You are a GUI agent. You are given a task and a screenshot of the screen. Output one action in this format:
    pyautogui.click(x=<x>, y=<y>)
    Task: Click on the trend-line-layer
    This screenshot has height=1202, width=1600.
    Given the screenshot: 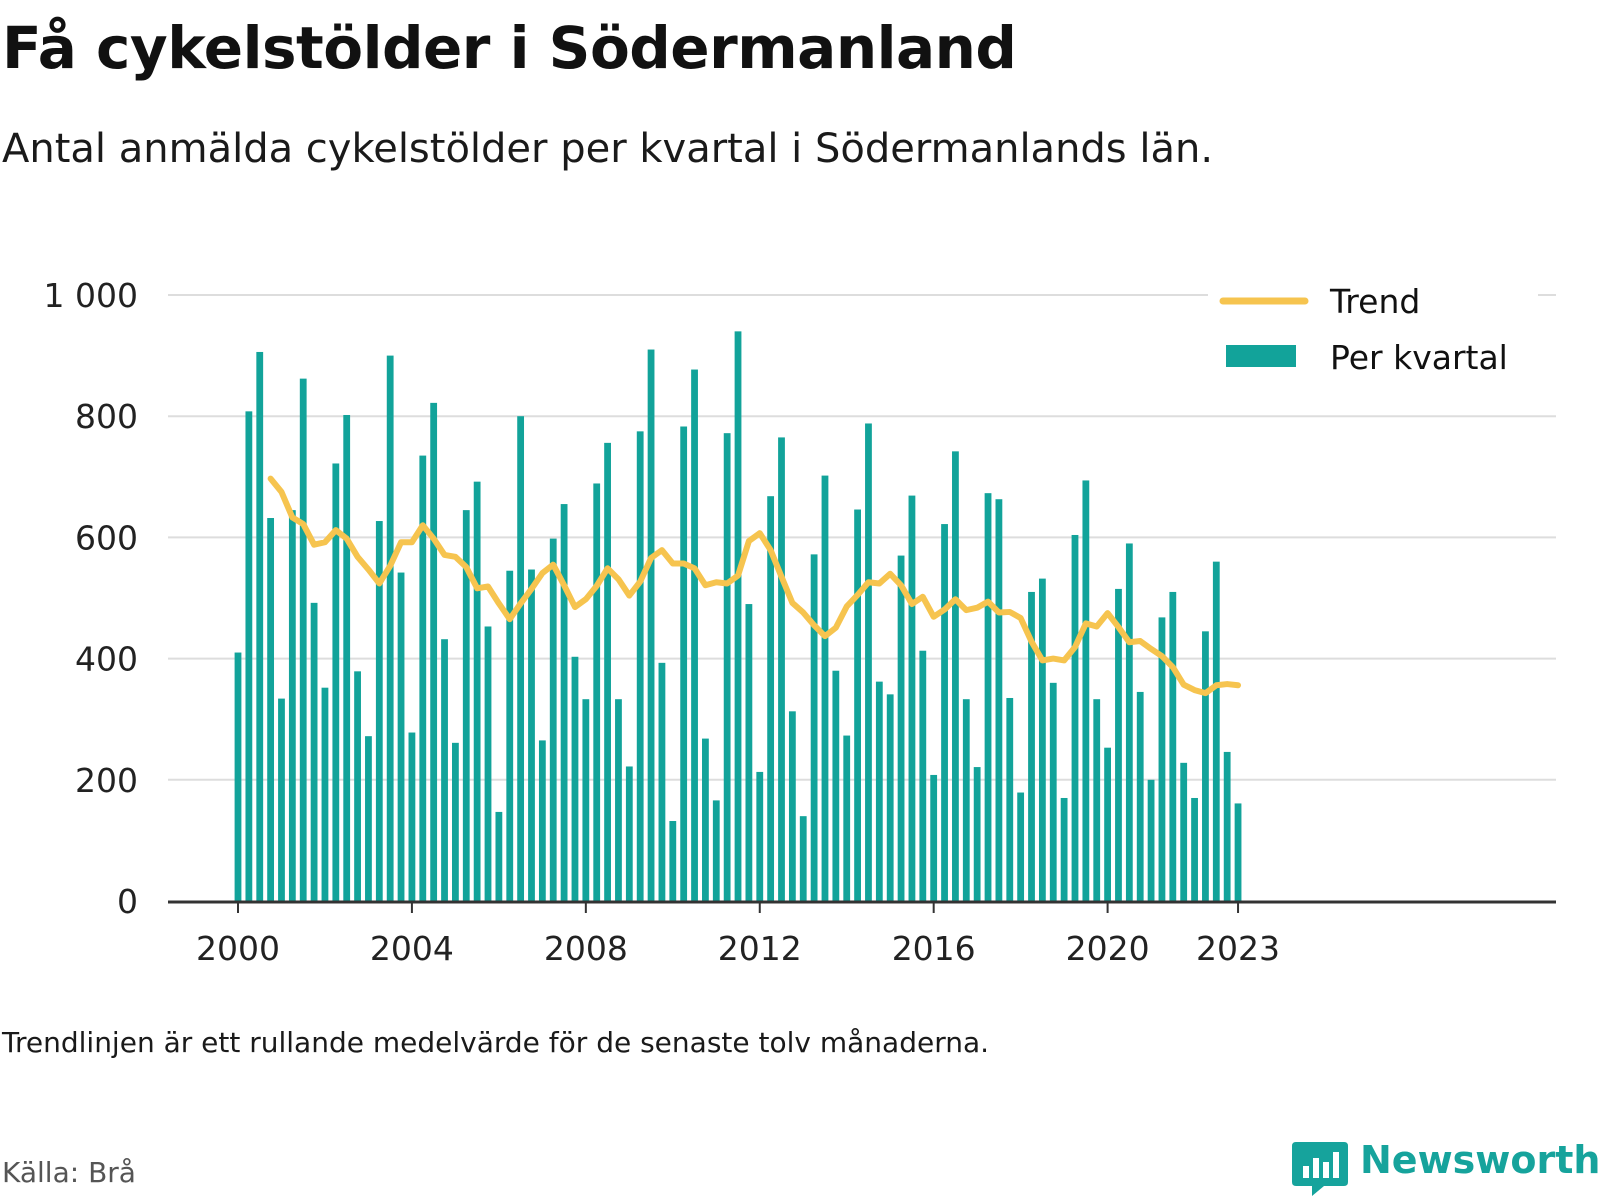 What is the action you would take?
    pyautogui.click(x=754, y=586)
    